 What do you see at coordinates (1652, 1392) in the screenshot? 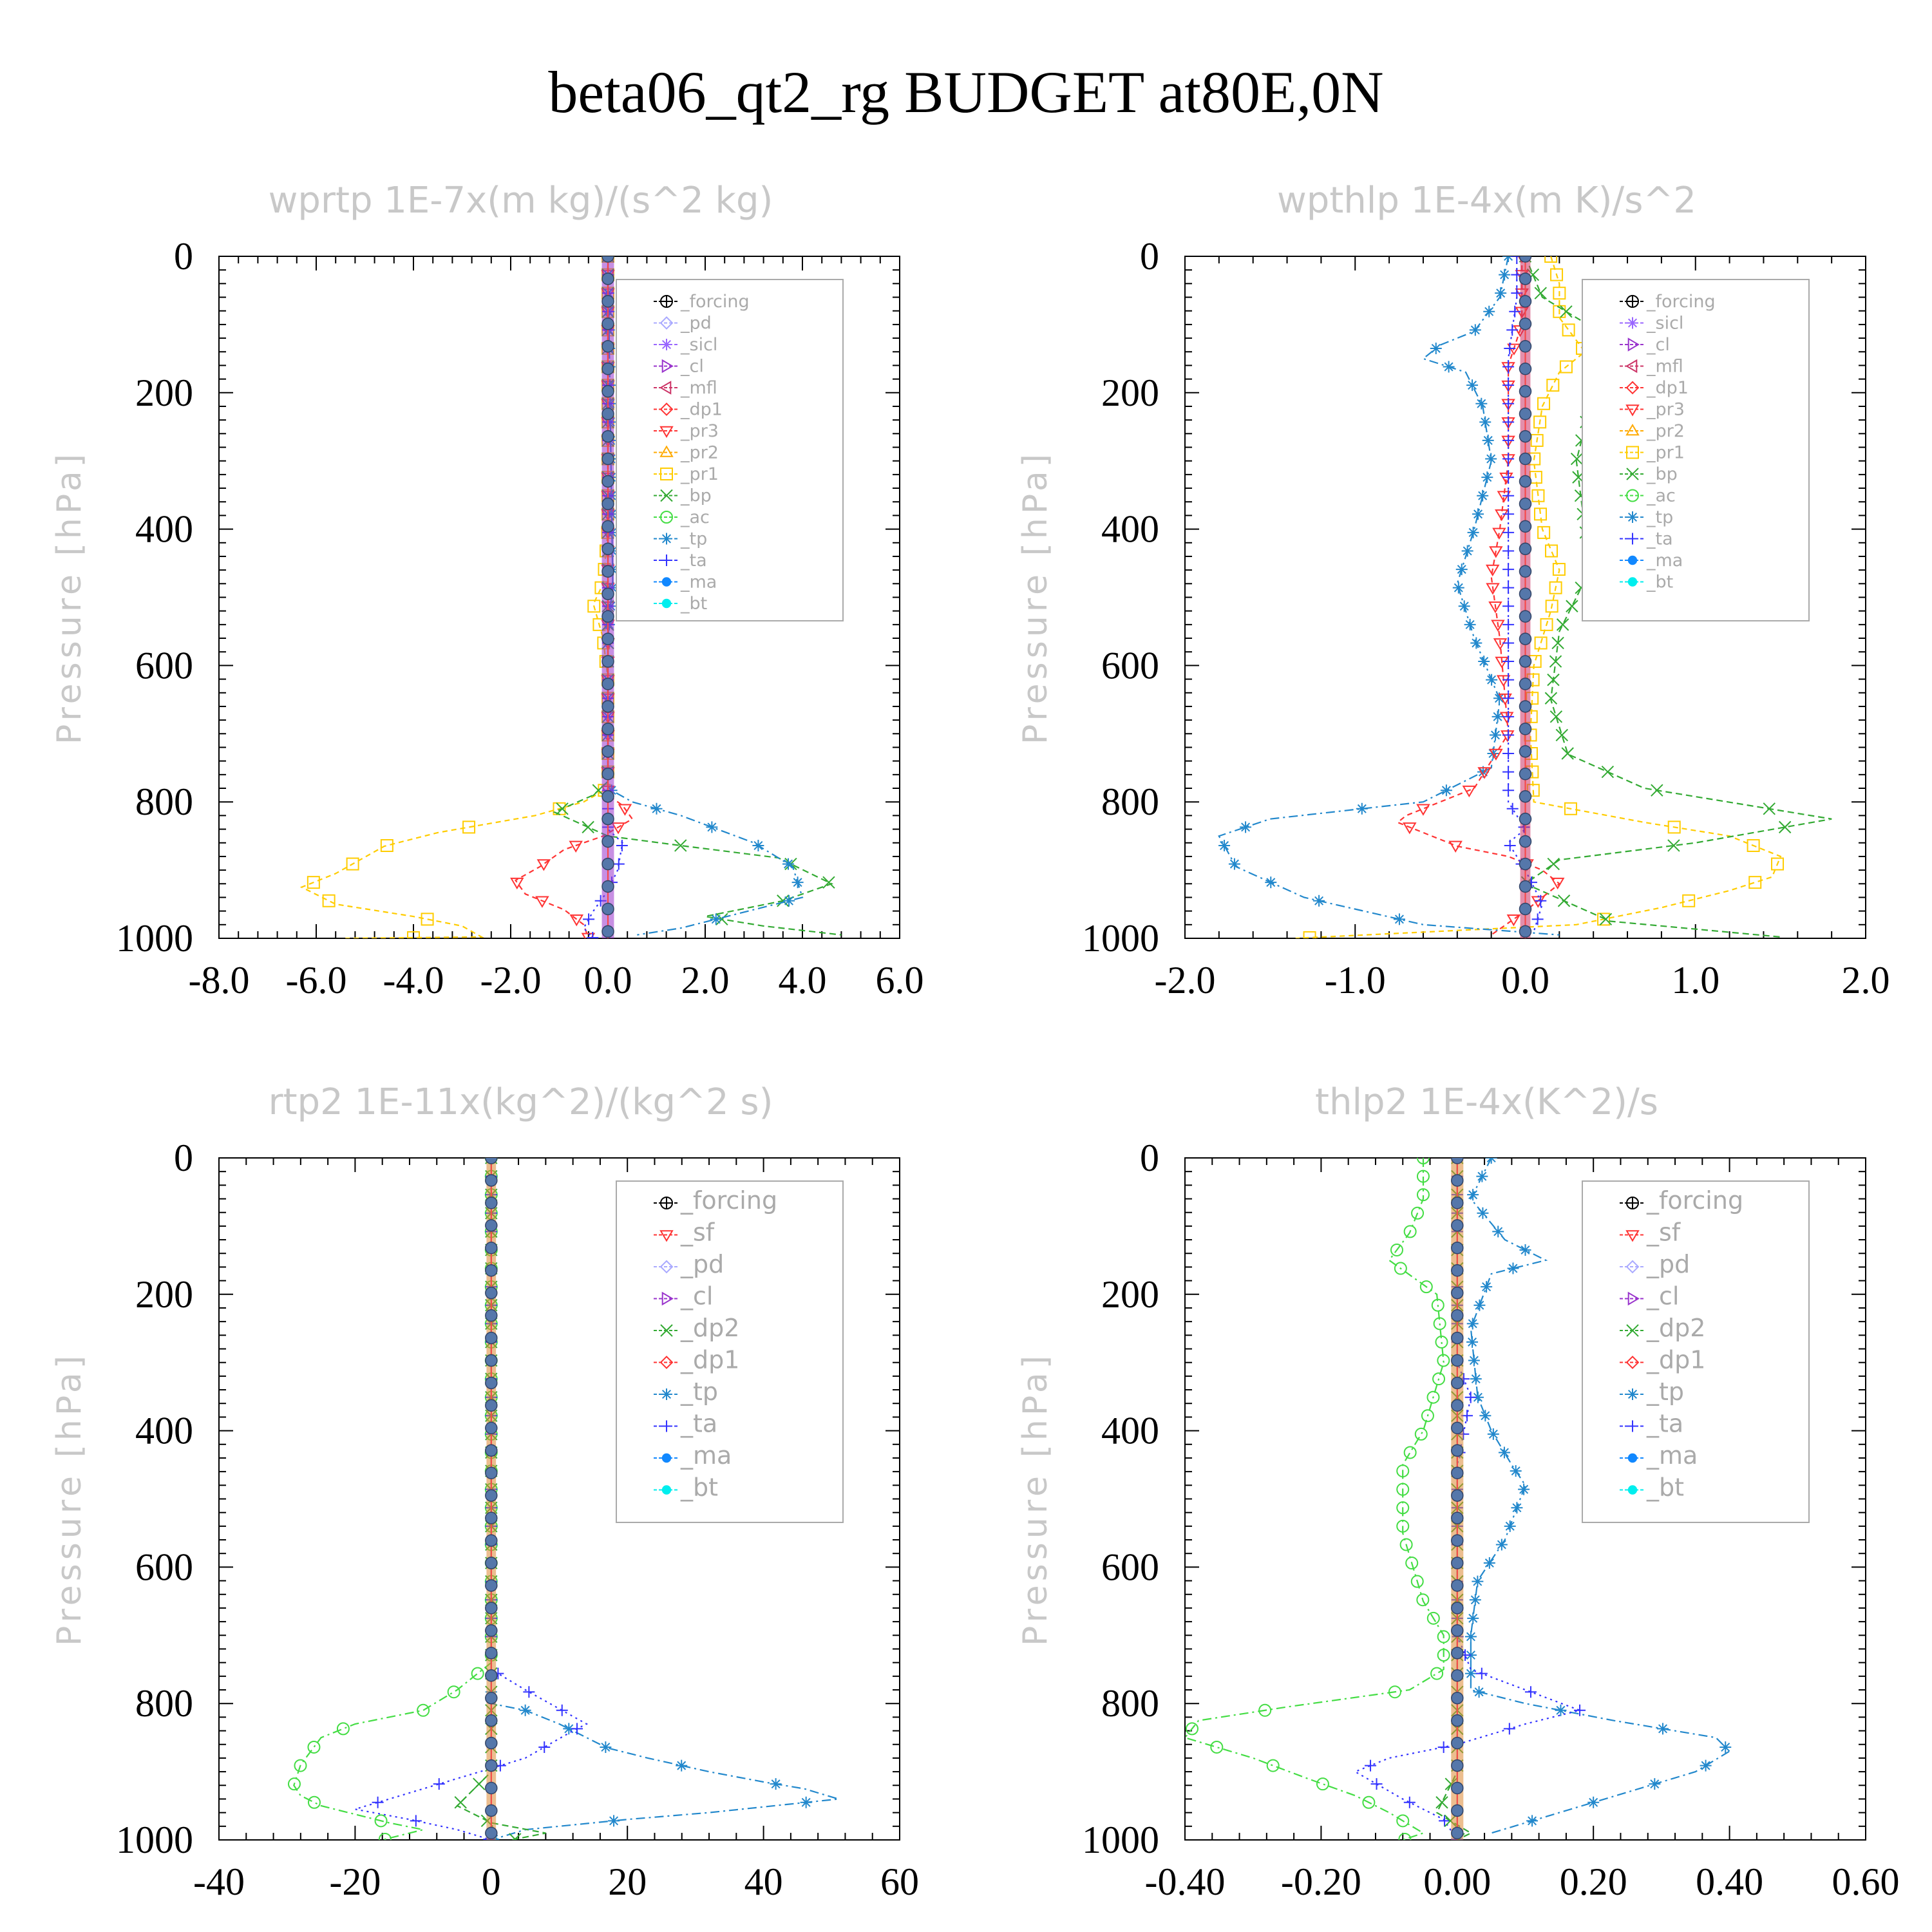
I see `legend-item: _tp` at bounding box center [1652, 1392].